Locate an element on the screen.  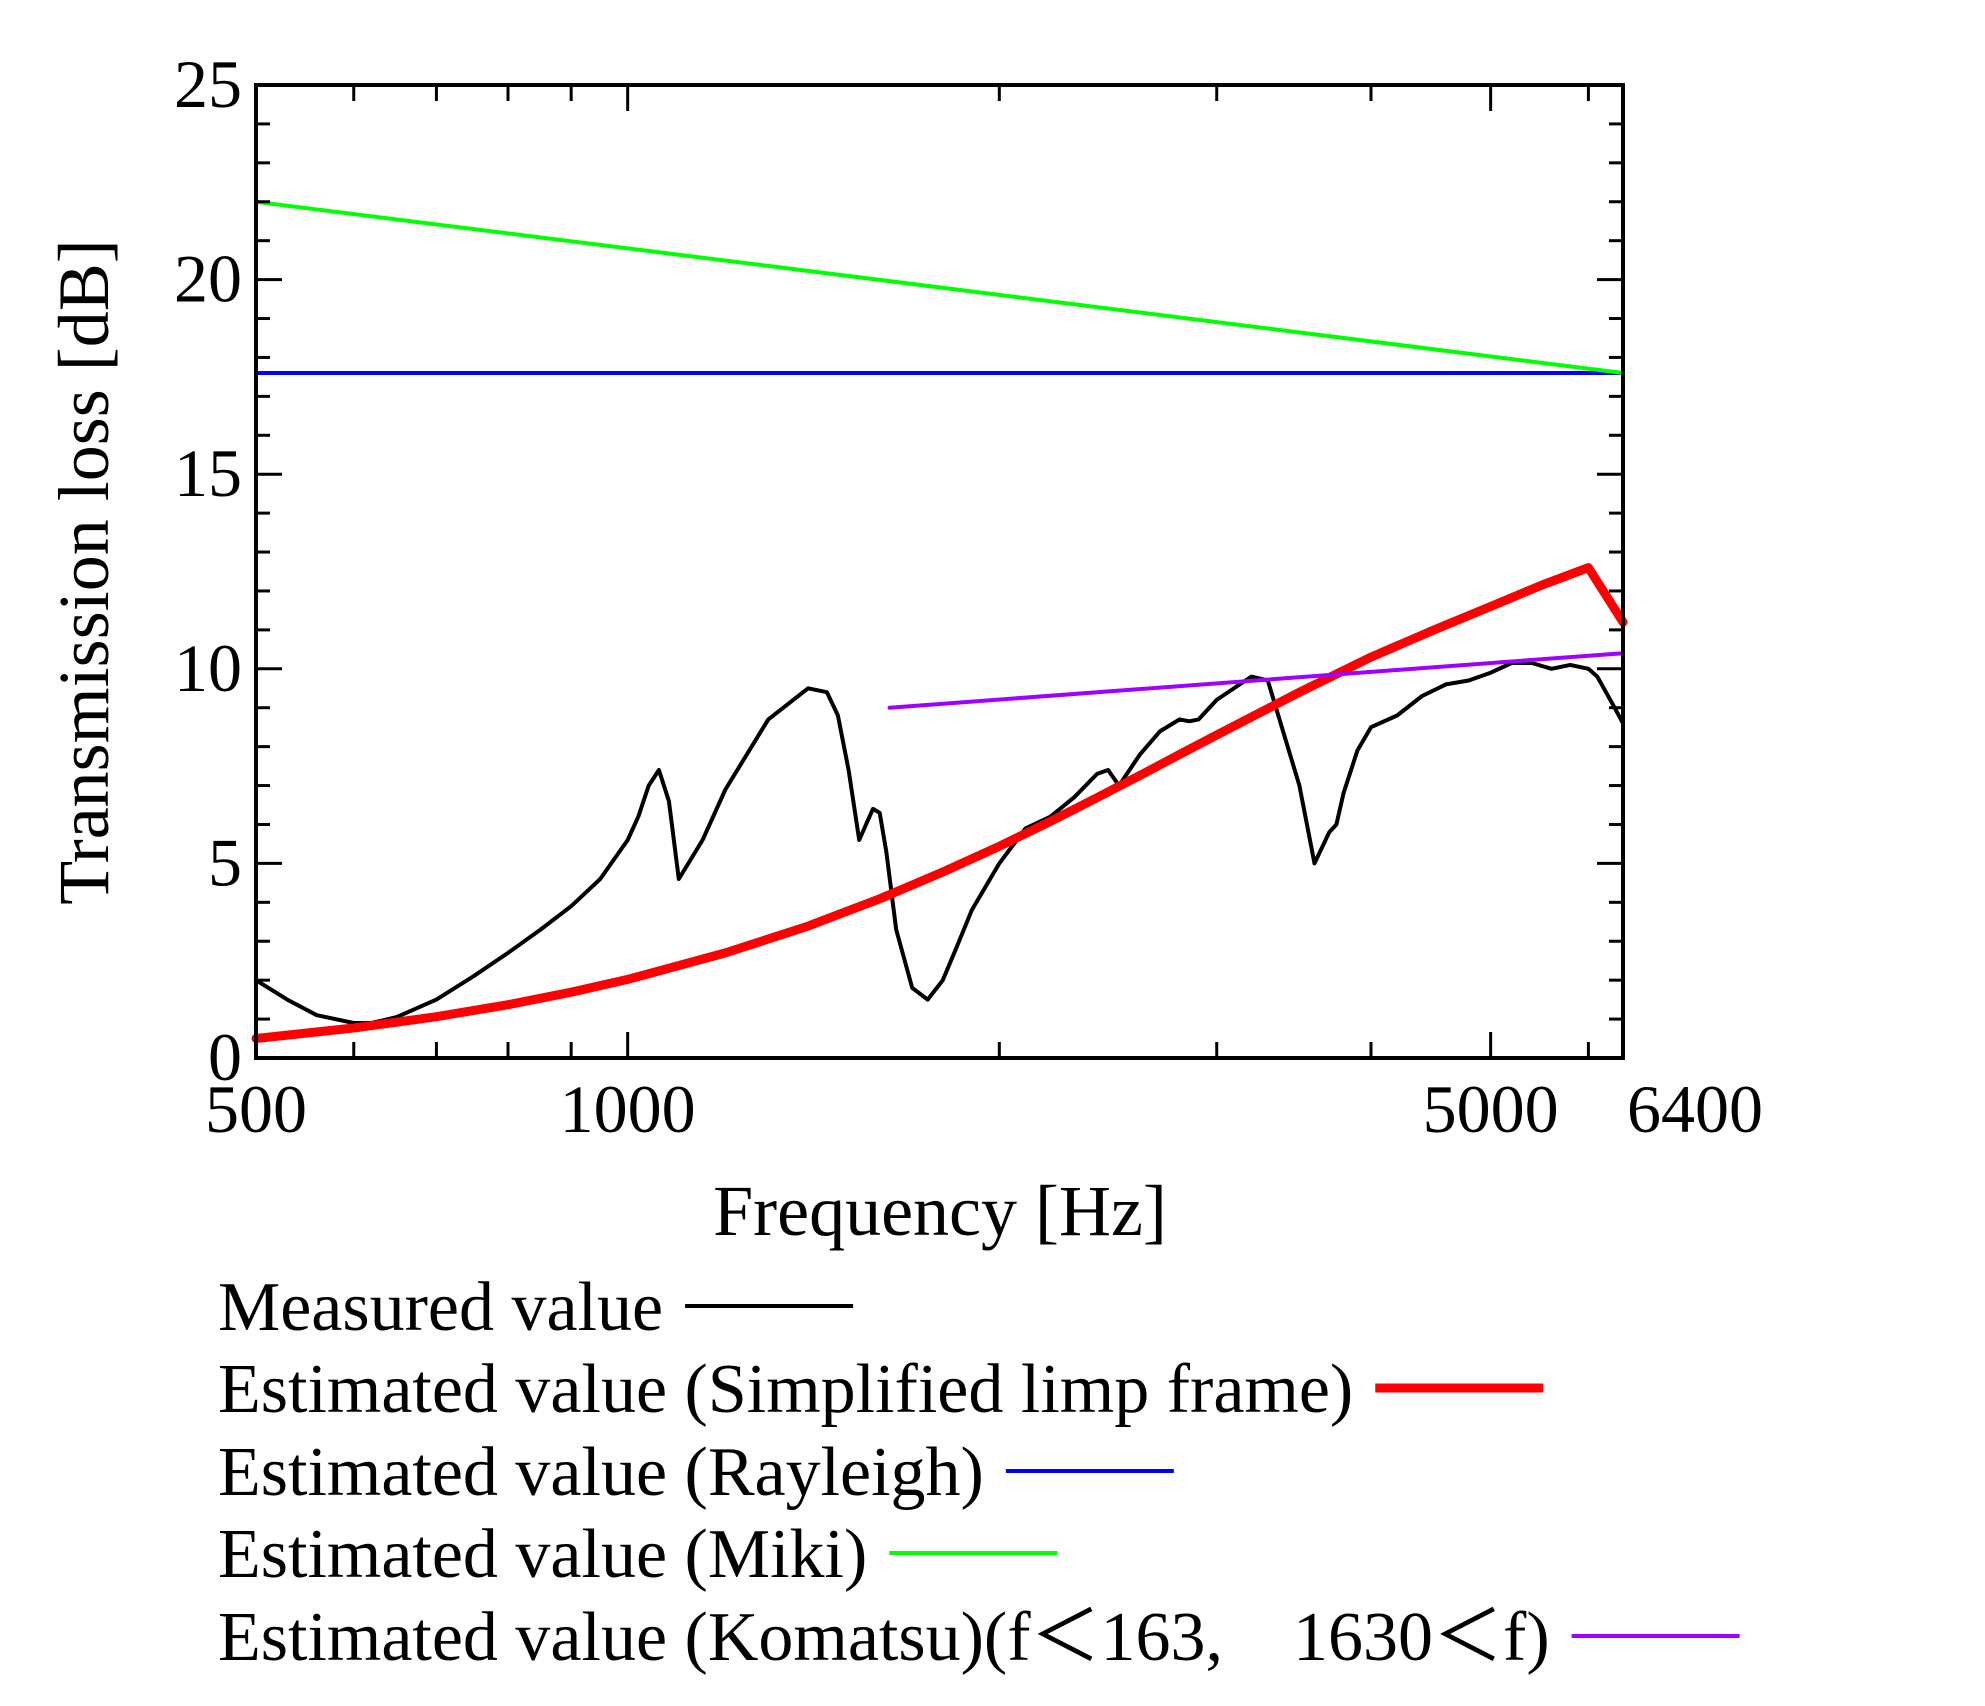
legend-label-5: Estimated value (Komatsu)(f＜163, 1630＜f) is located at coordinates (884, 1637).